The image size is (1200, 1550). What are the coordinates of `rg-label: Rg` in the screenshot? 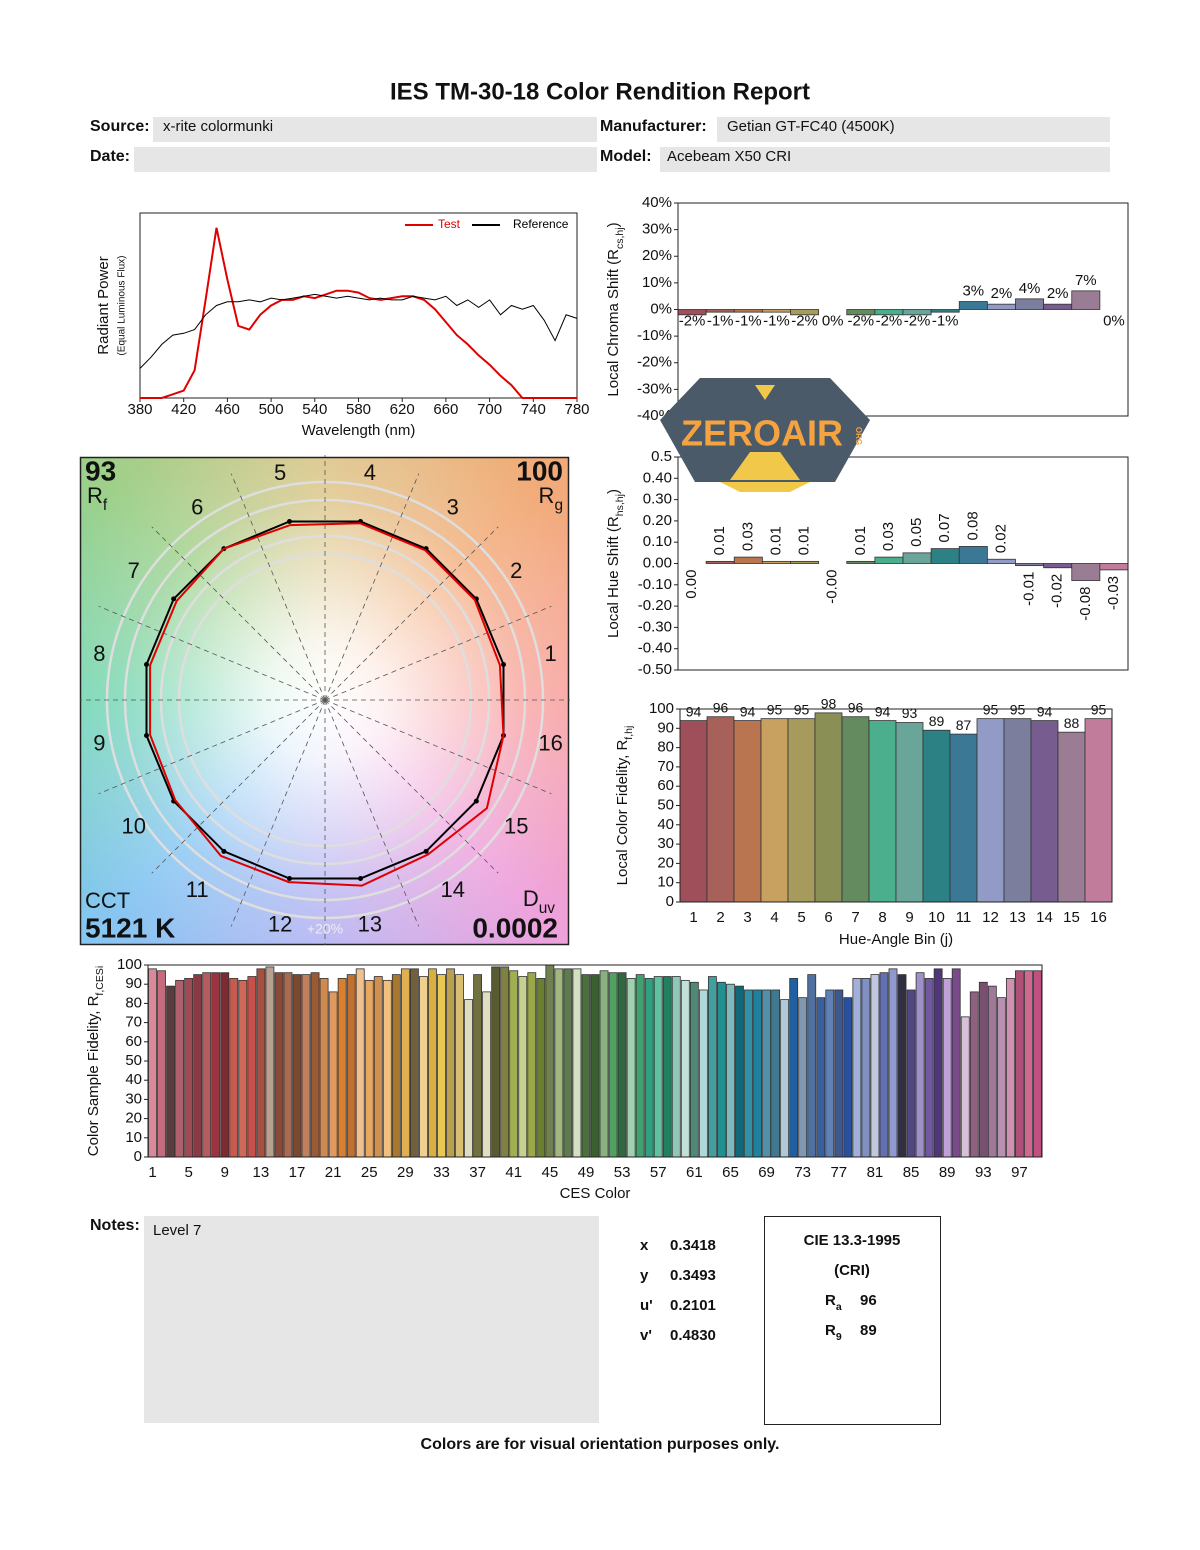 It's located at (551, 498).